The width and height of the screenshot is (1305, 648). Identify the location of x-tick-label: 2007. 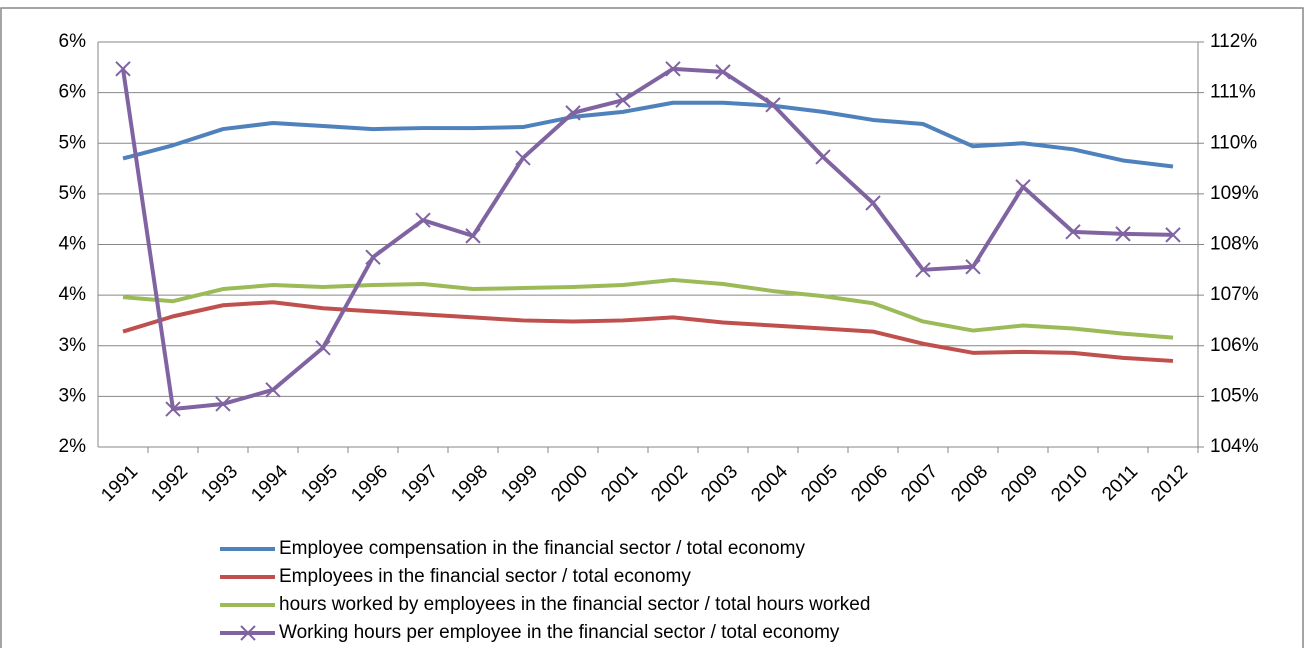
(919, 483).